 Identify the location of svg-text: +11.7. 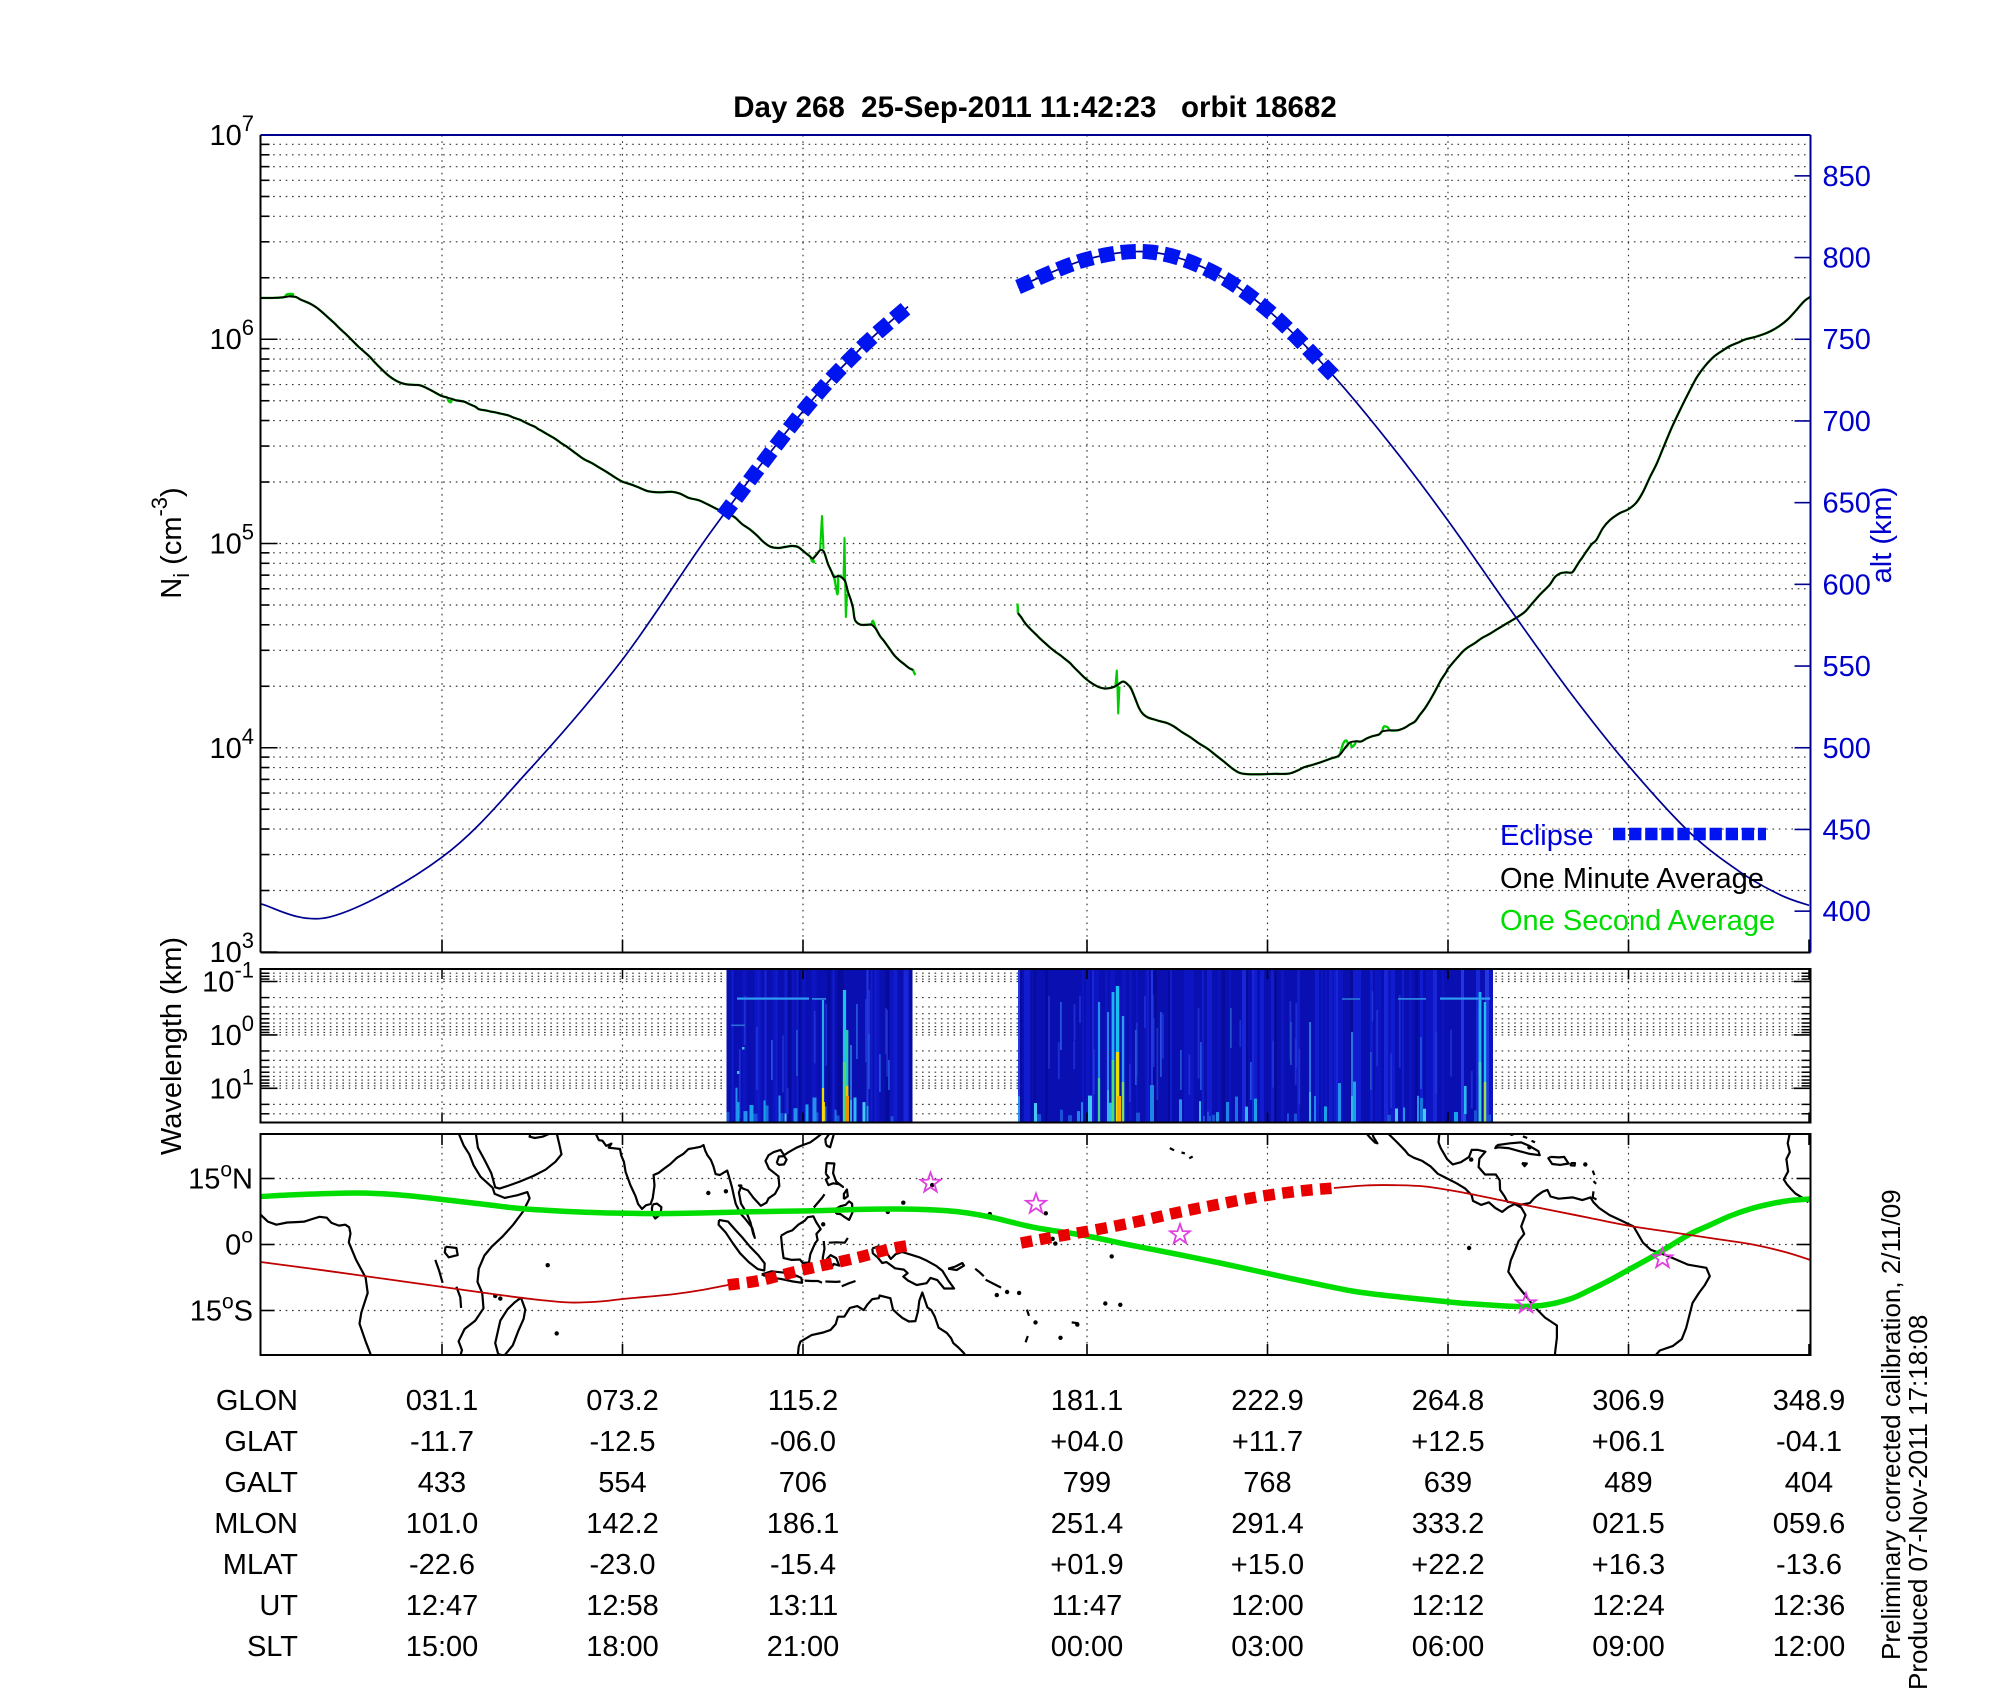
(1267, 1442).